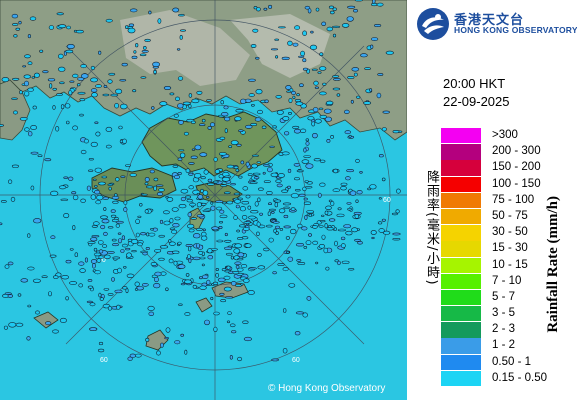  What do you see at coordinates (506, 265) in the screenshot?
I see `legend-item: 10 - 15` at bounding box center [506, 265].